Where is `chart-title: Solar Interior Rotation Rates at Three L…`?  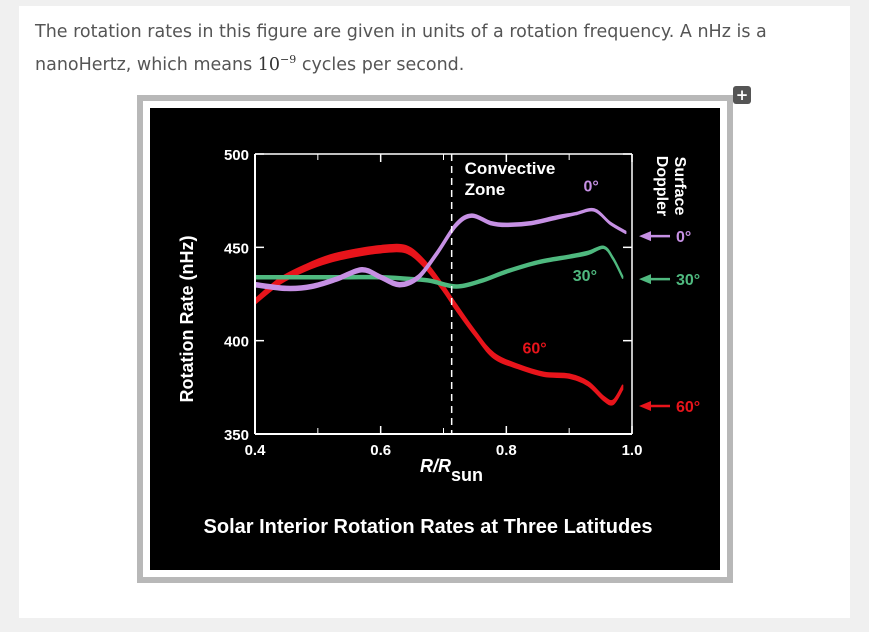
chart-title: Solar Interior Rotation Rates at Three L… is located at coordinates (428, 527).